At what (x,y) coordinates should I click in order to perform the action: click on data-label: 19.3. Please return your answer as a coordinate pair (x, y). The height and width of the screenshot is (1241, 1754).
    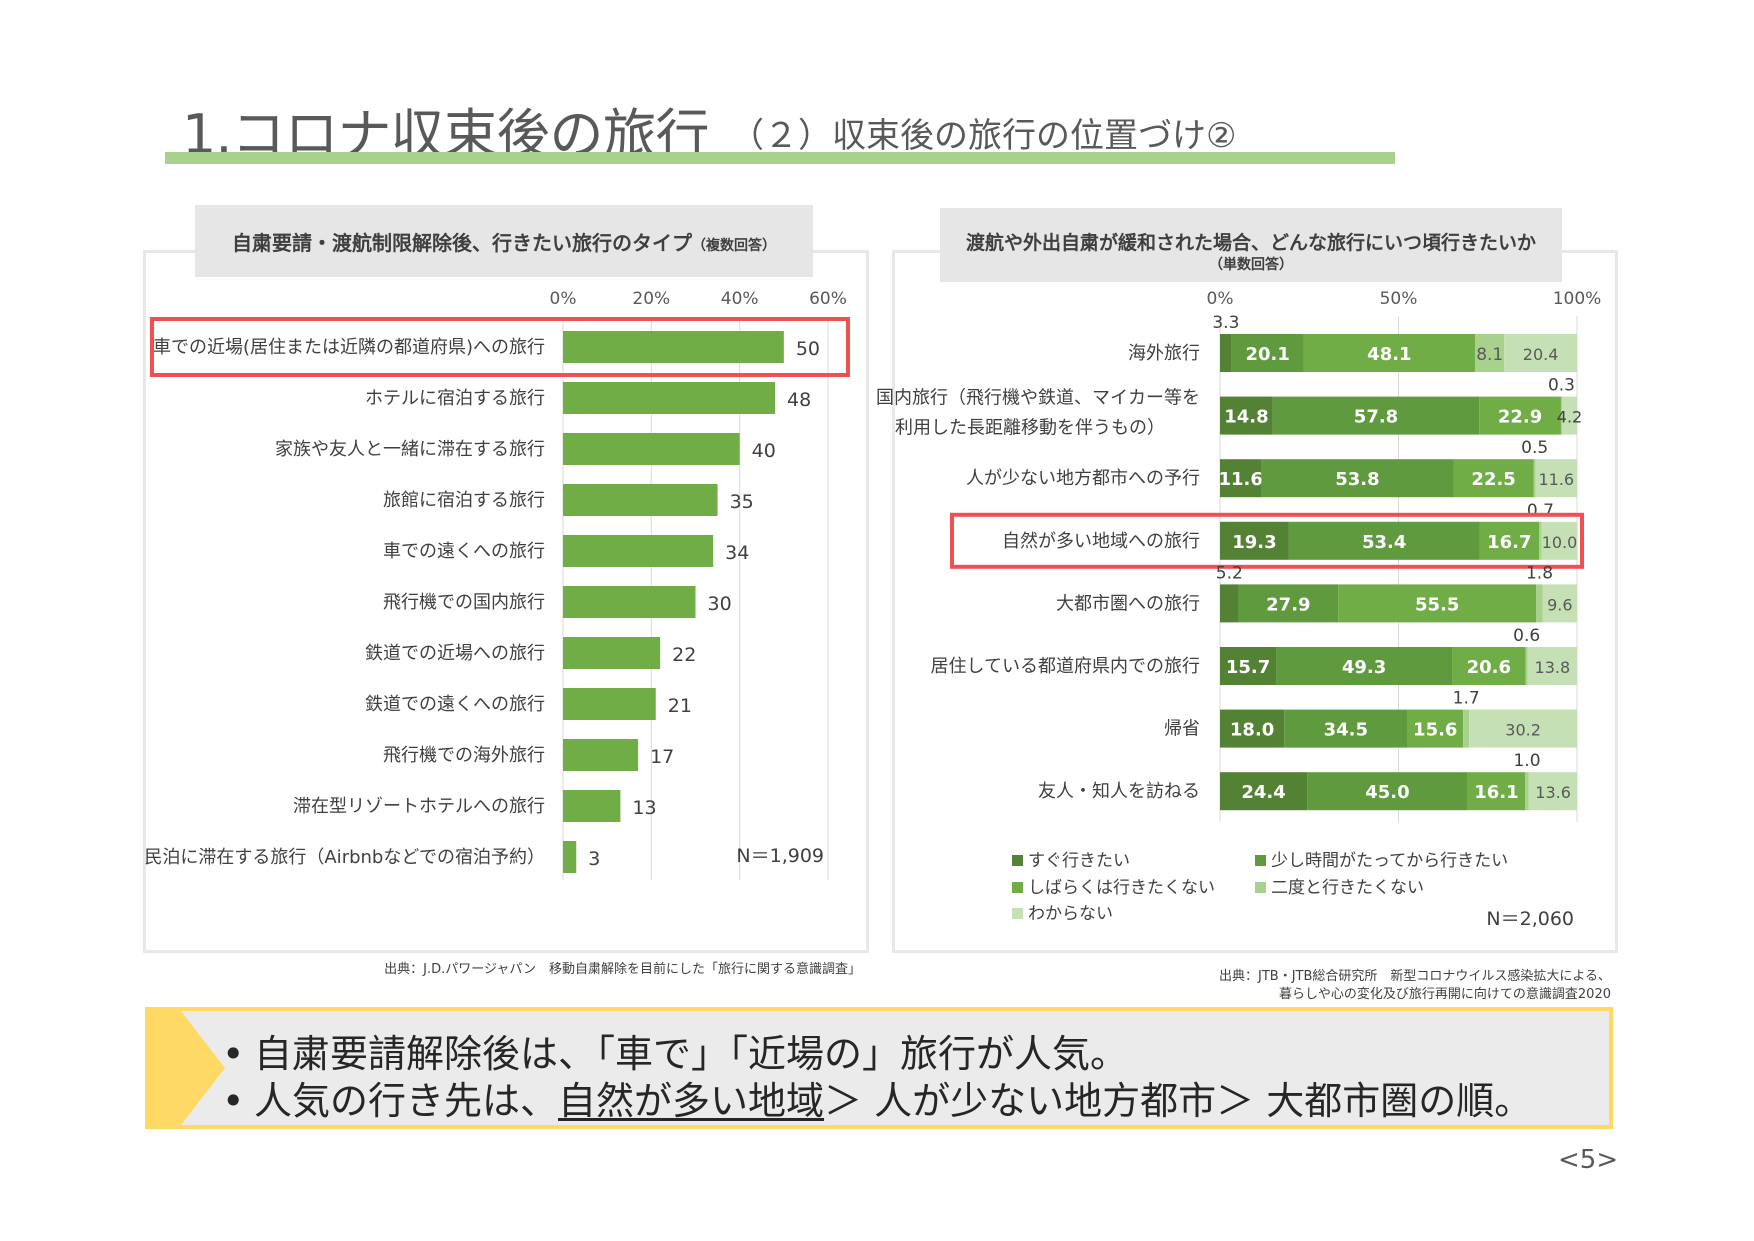
    Looking at the image, I should click on (1254, 542).